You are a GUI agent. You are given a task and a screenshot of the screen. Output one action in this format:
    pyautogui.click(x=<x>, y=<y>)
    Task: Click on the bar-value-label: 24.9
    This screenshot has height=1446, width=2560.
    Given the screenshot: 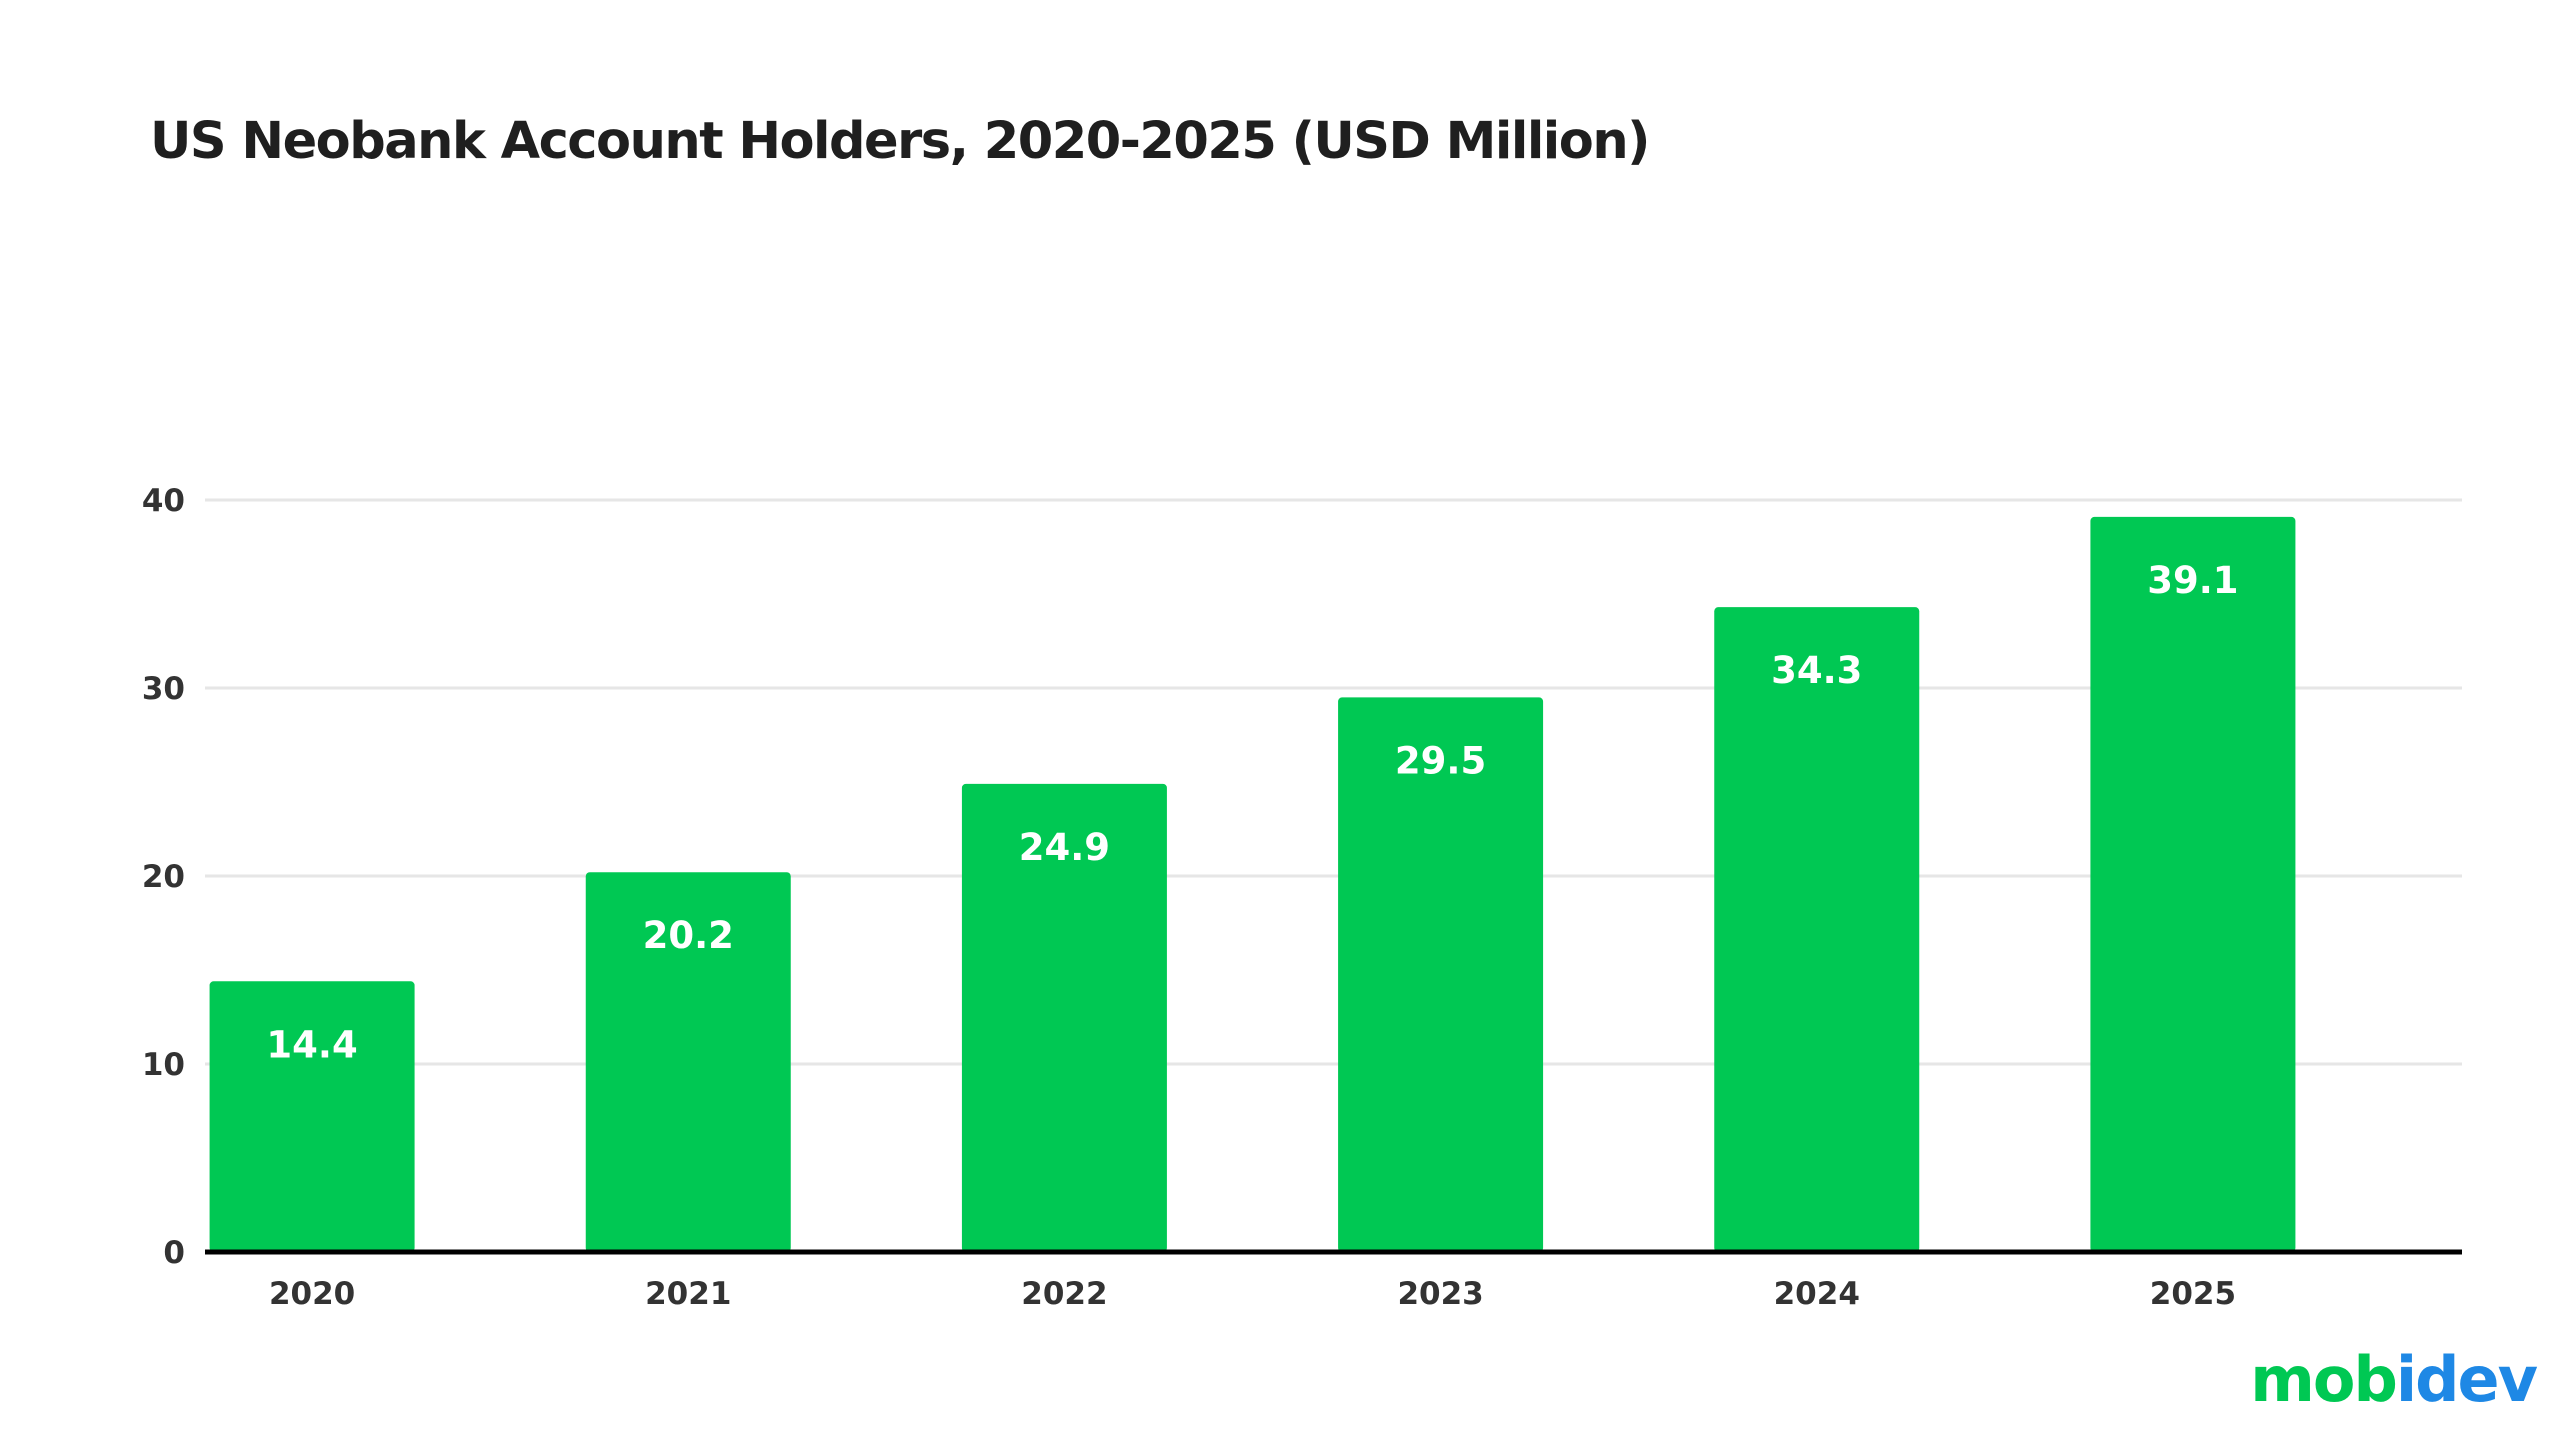 What is the action you would take?
    pyautogui.click(x=1064, y=847)
    